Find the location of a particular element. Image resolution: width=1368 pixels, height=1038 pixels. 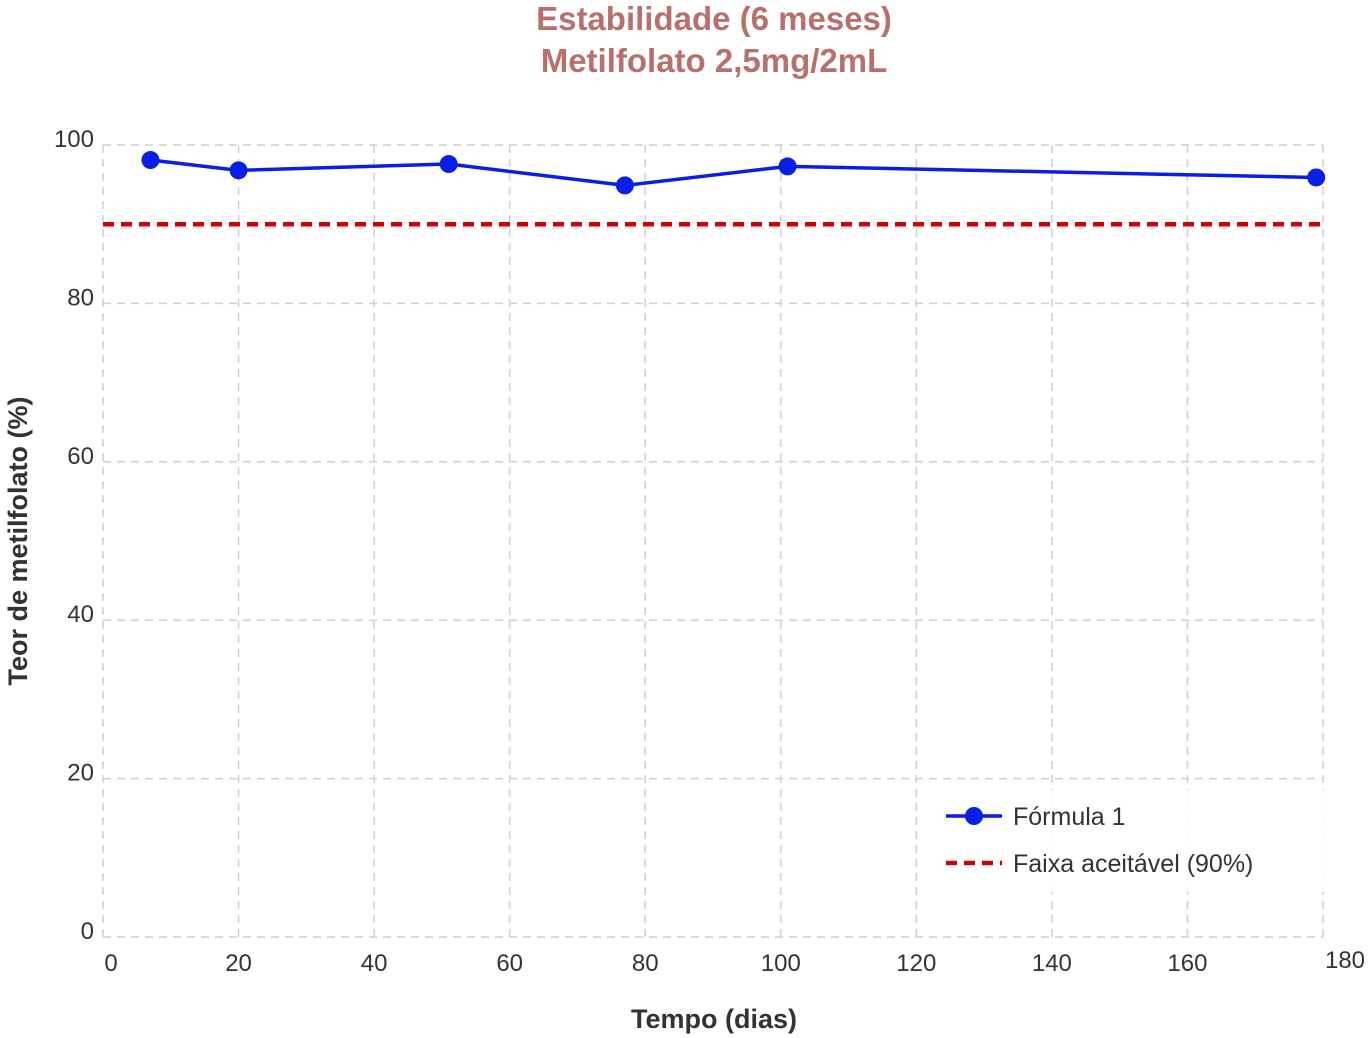

x-tick-label: 0 is located at coordinates (110, 963).